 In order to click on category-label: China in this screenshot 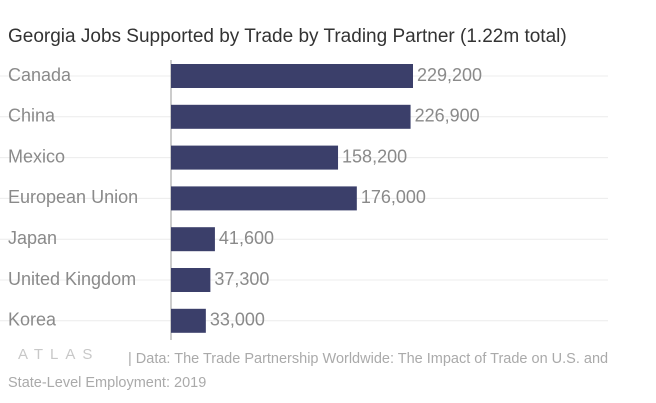, I will do `click(32, 116)`.